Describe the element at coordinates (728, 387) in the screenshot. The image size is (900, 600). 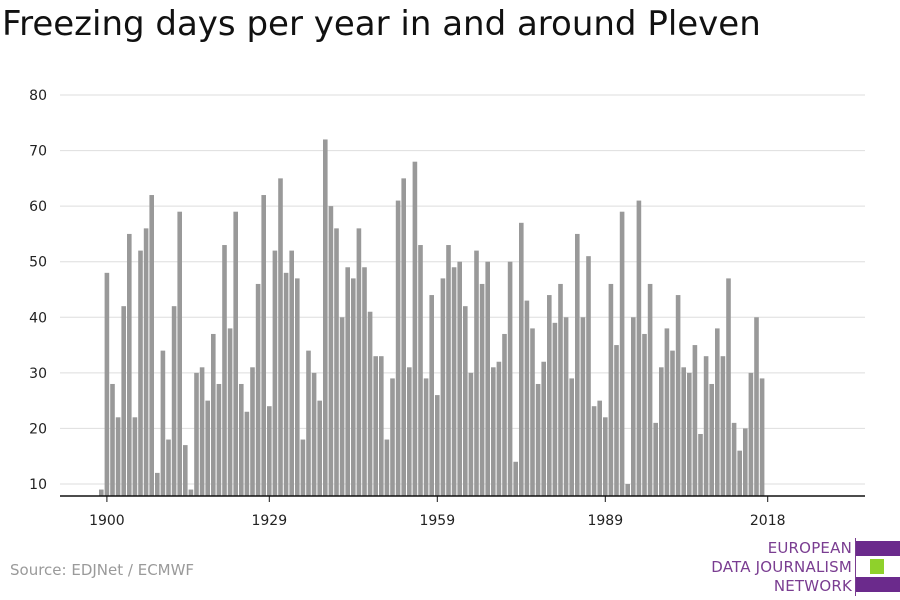
I see `bar-2011` at that location.